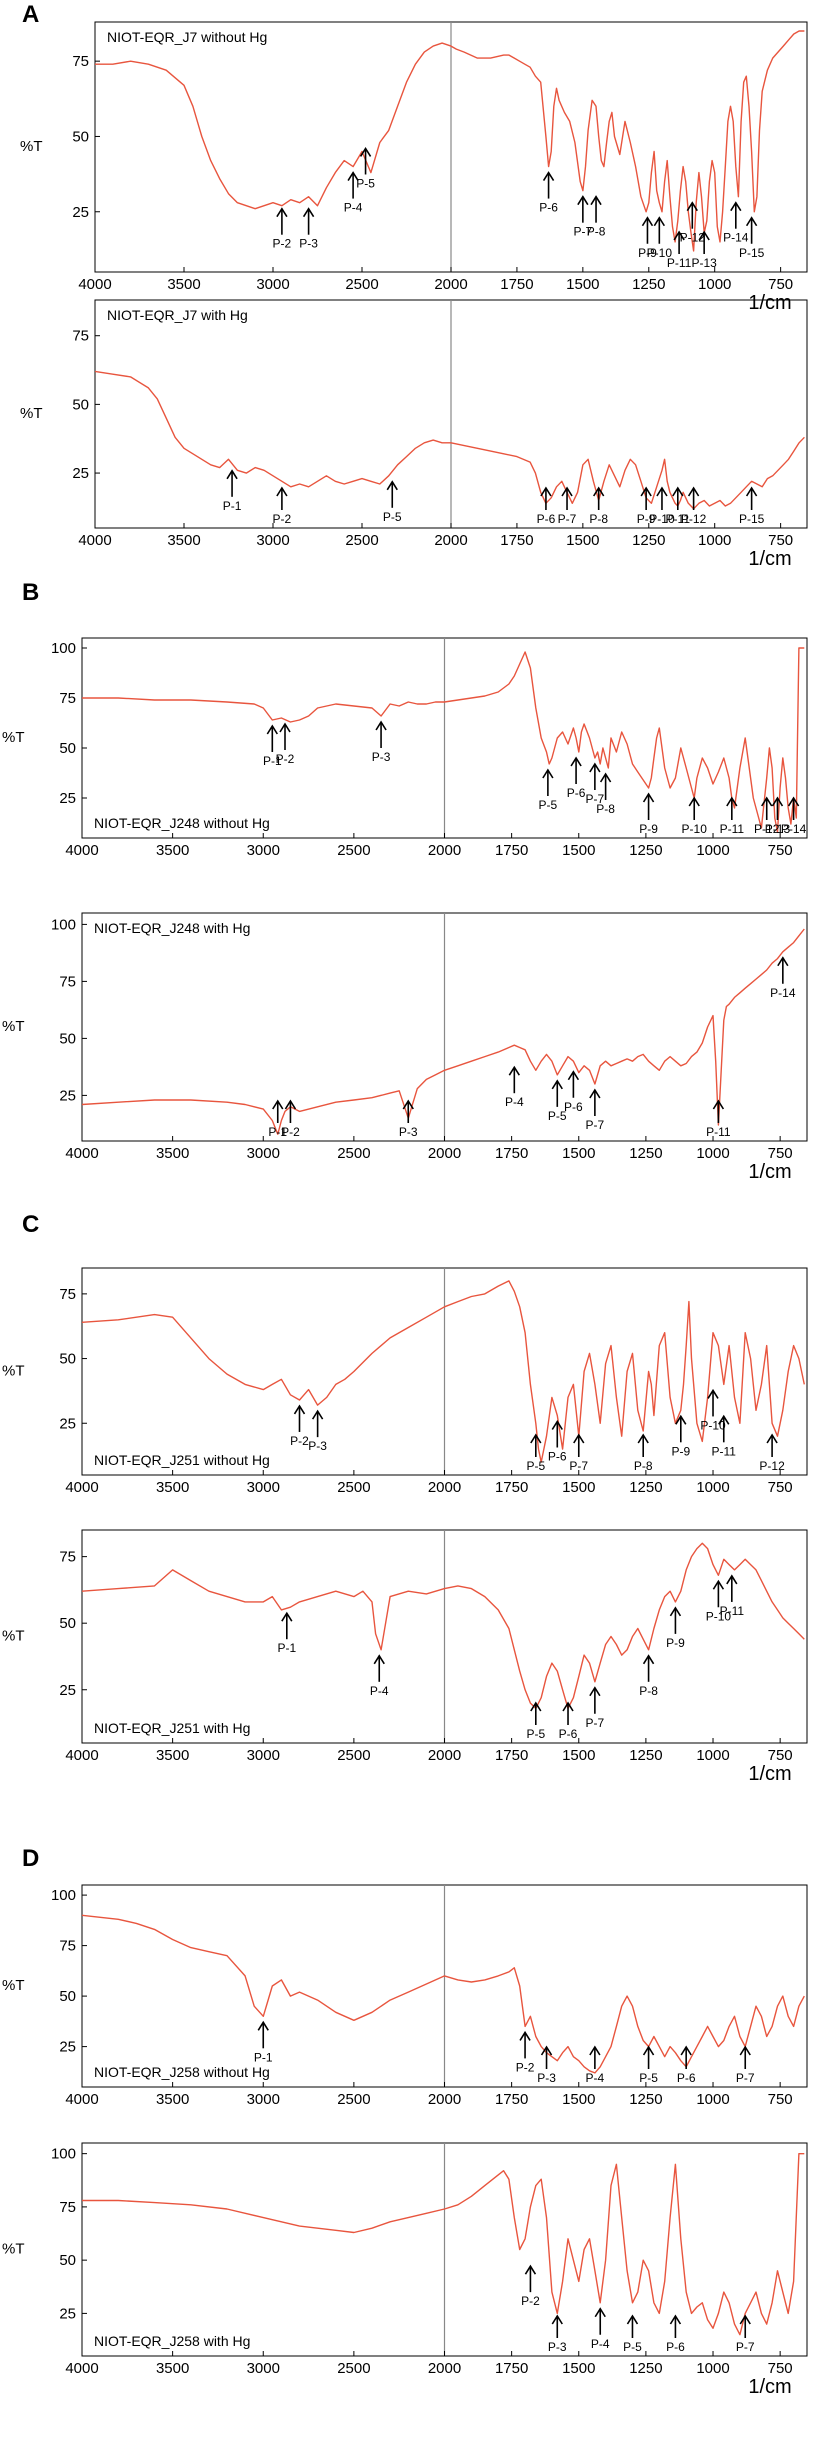  I want to click on chart-title: NIOT-EQR_J258 without Hg, so click(182, 2072).